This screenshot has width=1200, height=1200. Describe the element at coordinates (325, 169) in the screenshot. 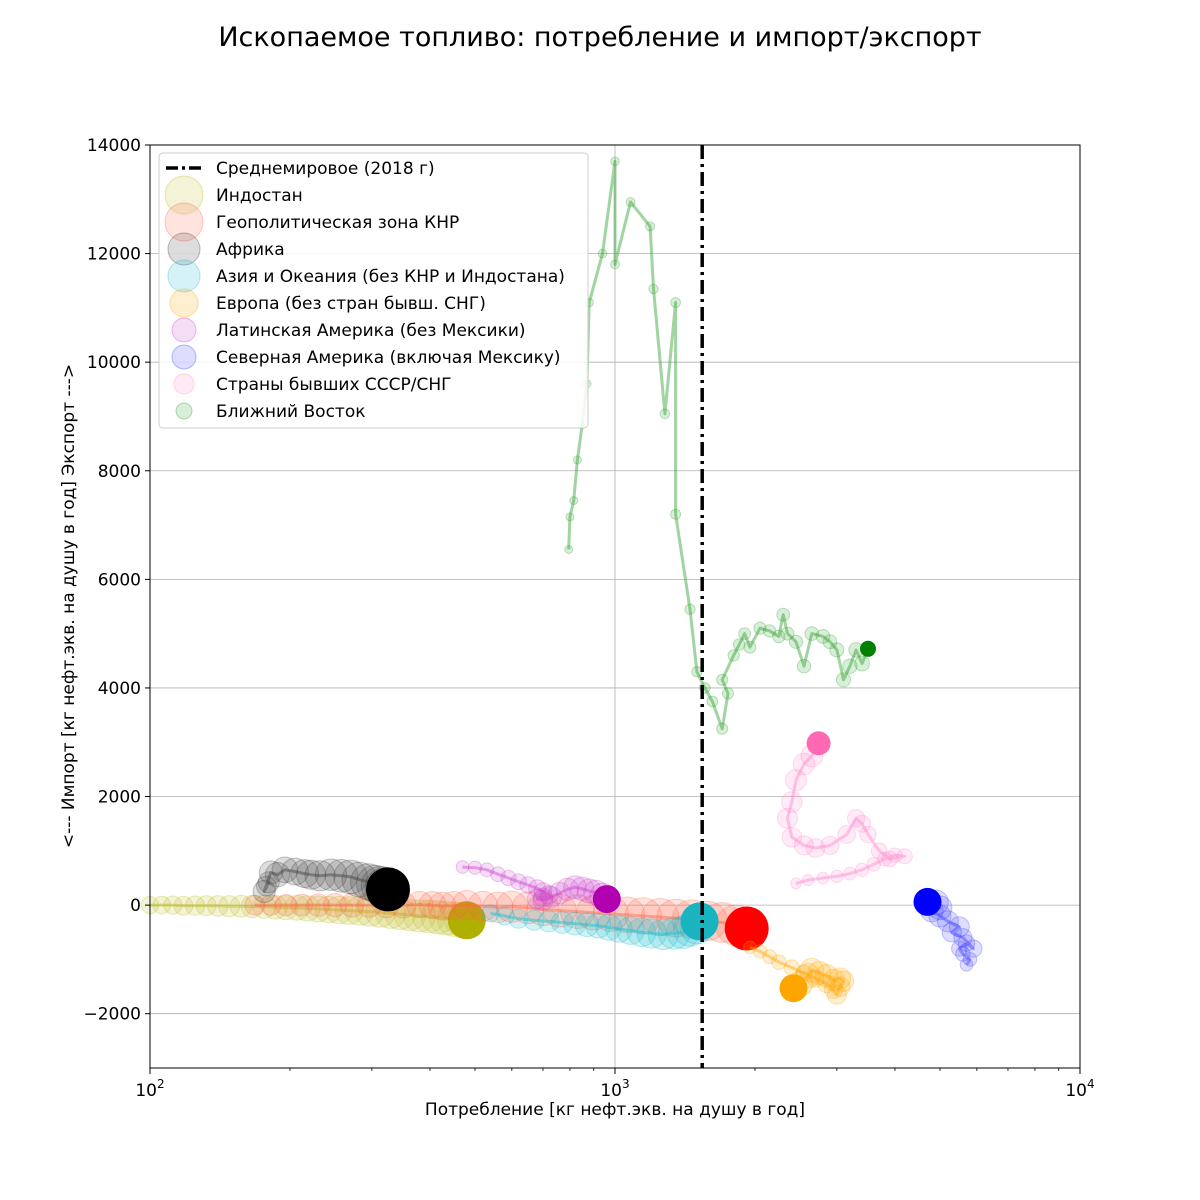

I see `legend-label: Среднемировое (2018 г)` at that location.